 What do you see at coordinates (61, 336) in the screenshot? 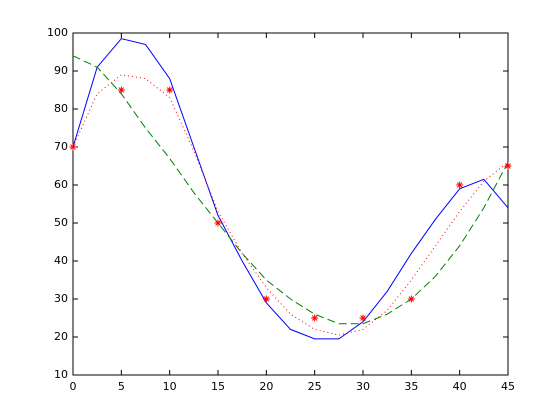
I see `y-tick-label: 20` at bounding box center [61, 336].